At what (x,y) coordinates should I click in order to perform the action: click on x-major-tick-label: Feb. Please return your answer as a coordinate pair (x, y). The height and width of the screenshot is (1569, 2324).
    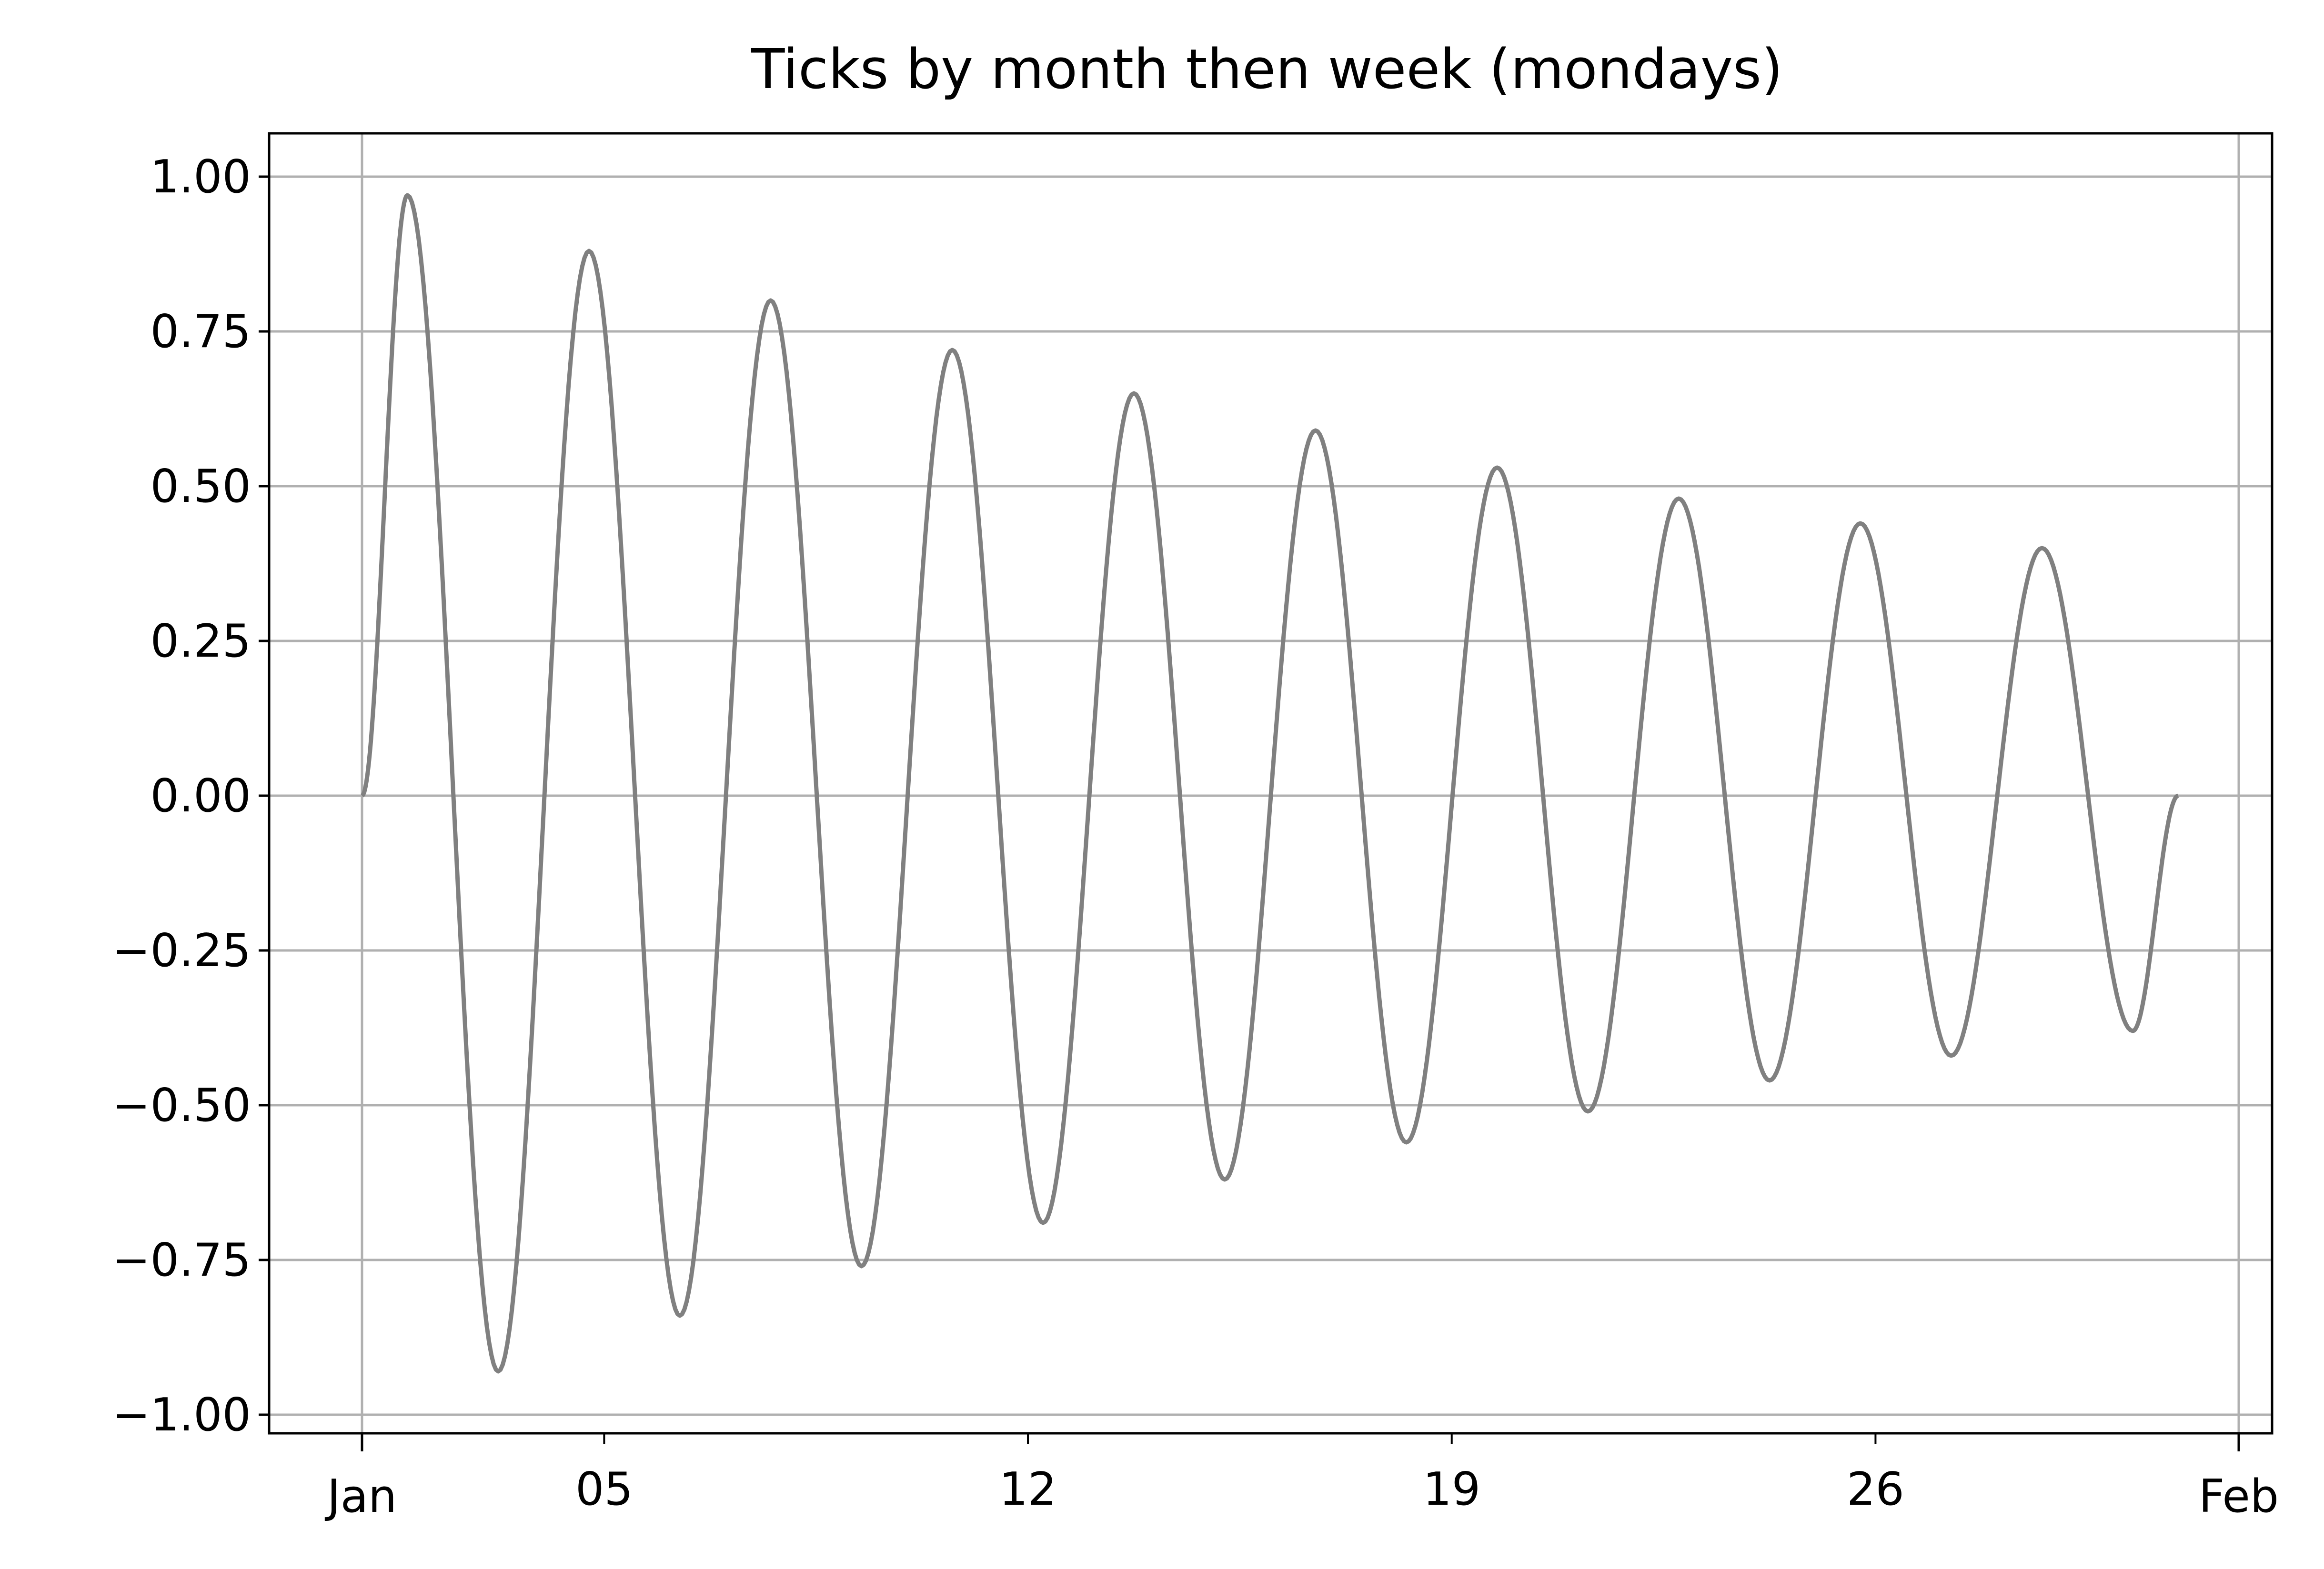
    Looking at the image, I should click on (2239, 1496).